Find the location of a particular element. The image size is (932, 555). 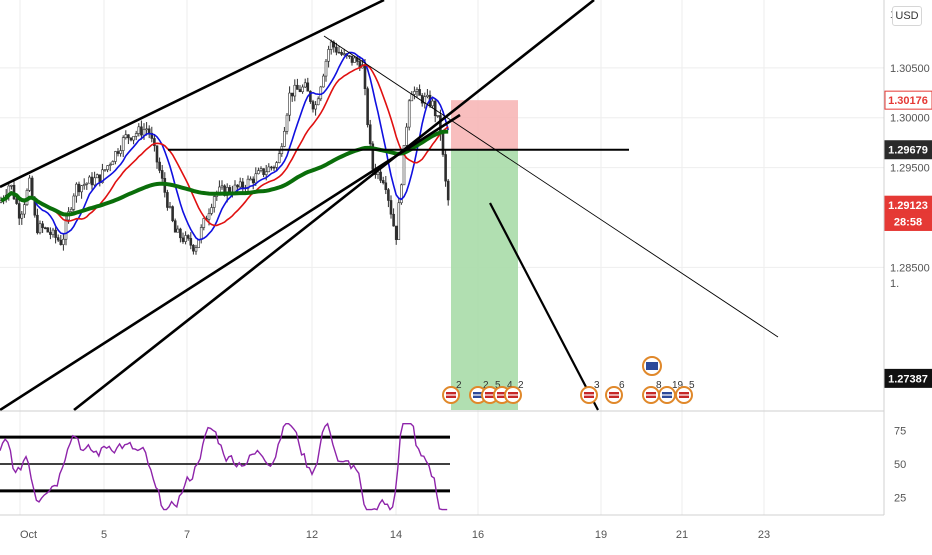

price-tag-label: 1.27387 is located at coordinates (908, 379).